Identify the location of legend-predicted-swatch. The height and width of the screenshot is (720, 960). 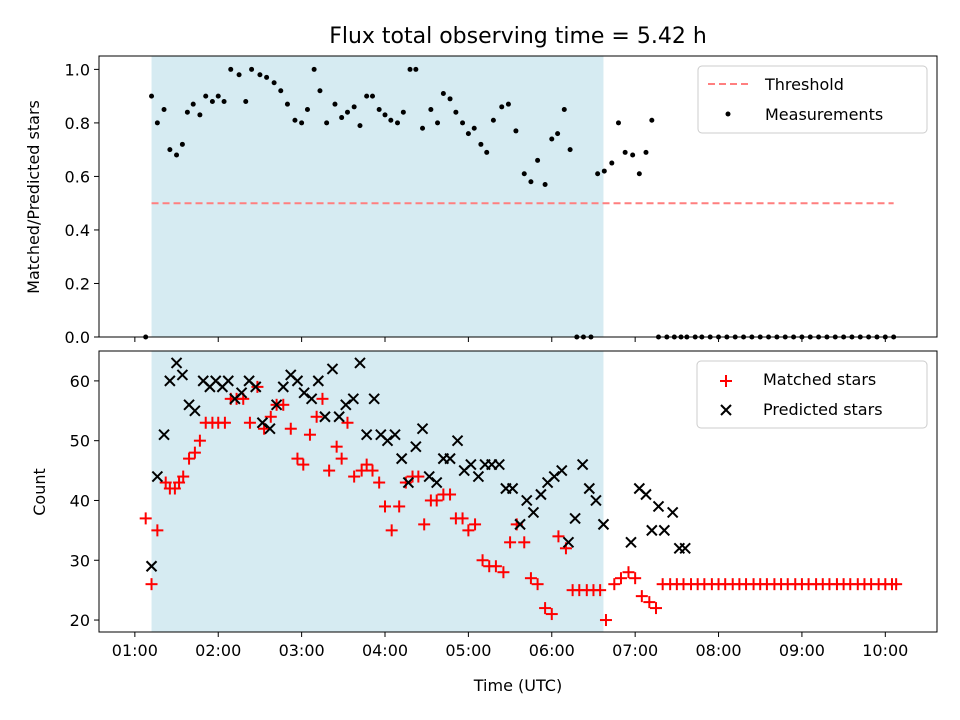
(726, 410).